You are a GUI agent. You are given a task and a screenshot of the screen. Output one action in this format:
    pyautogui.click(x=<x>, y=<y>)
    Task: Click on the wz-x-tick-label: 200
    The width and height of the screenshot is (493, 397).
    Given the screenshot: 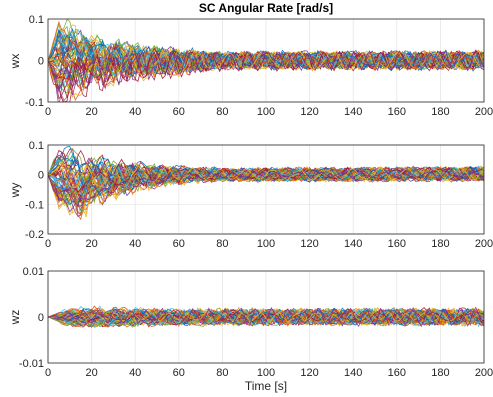 What is the action you would take?
    pyautogui.click(x=484, y=373)
    